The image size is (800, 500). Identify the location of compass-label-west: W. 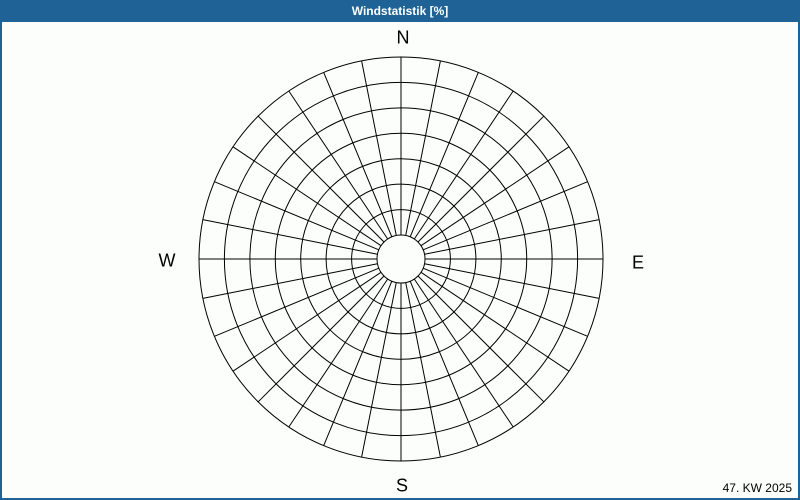
(167, 260).